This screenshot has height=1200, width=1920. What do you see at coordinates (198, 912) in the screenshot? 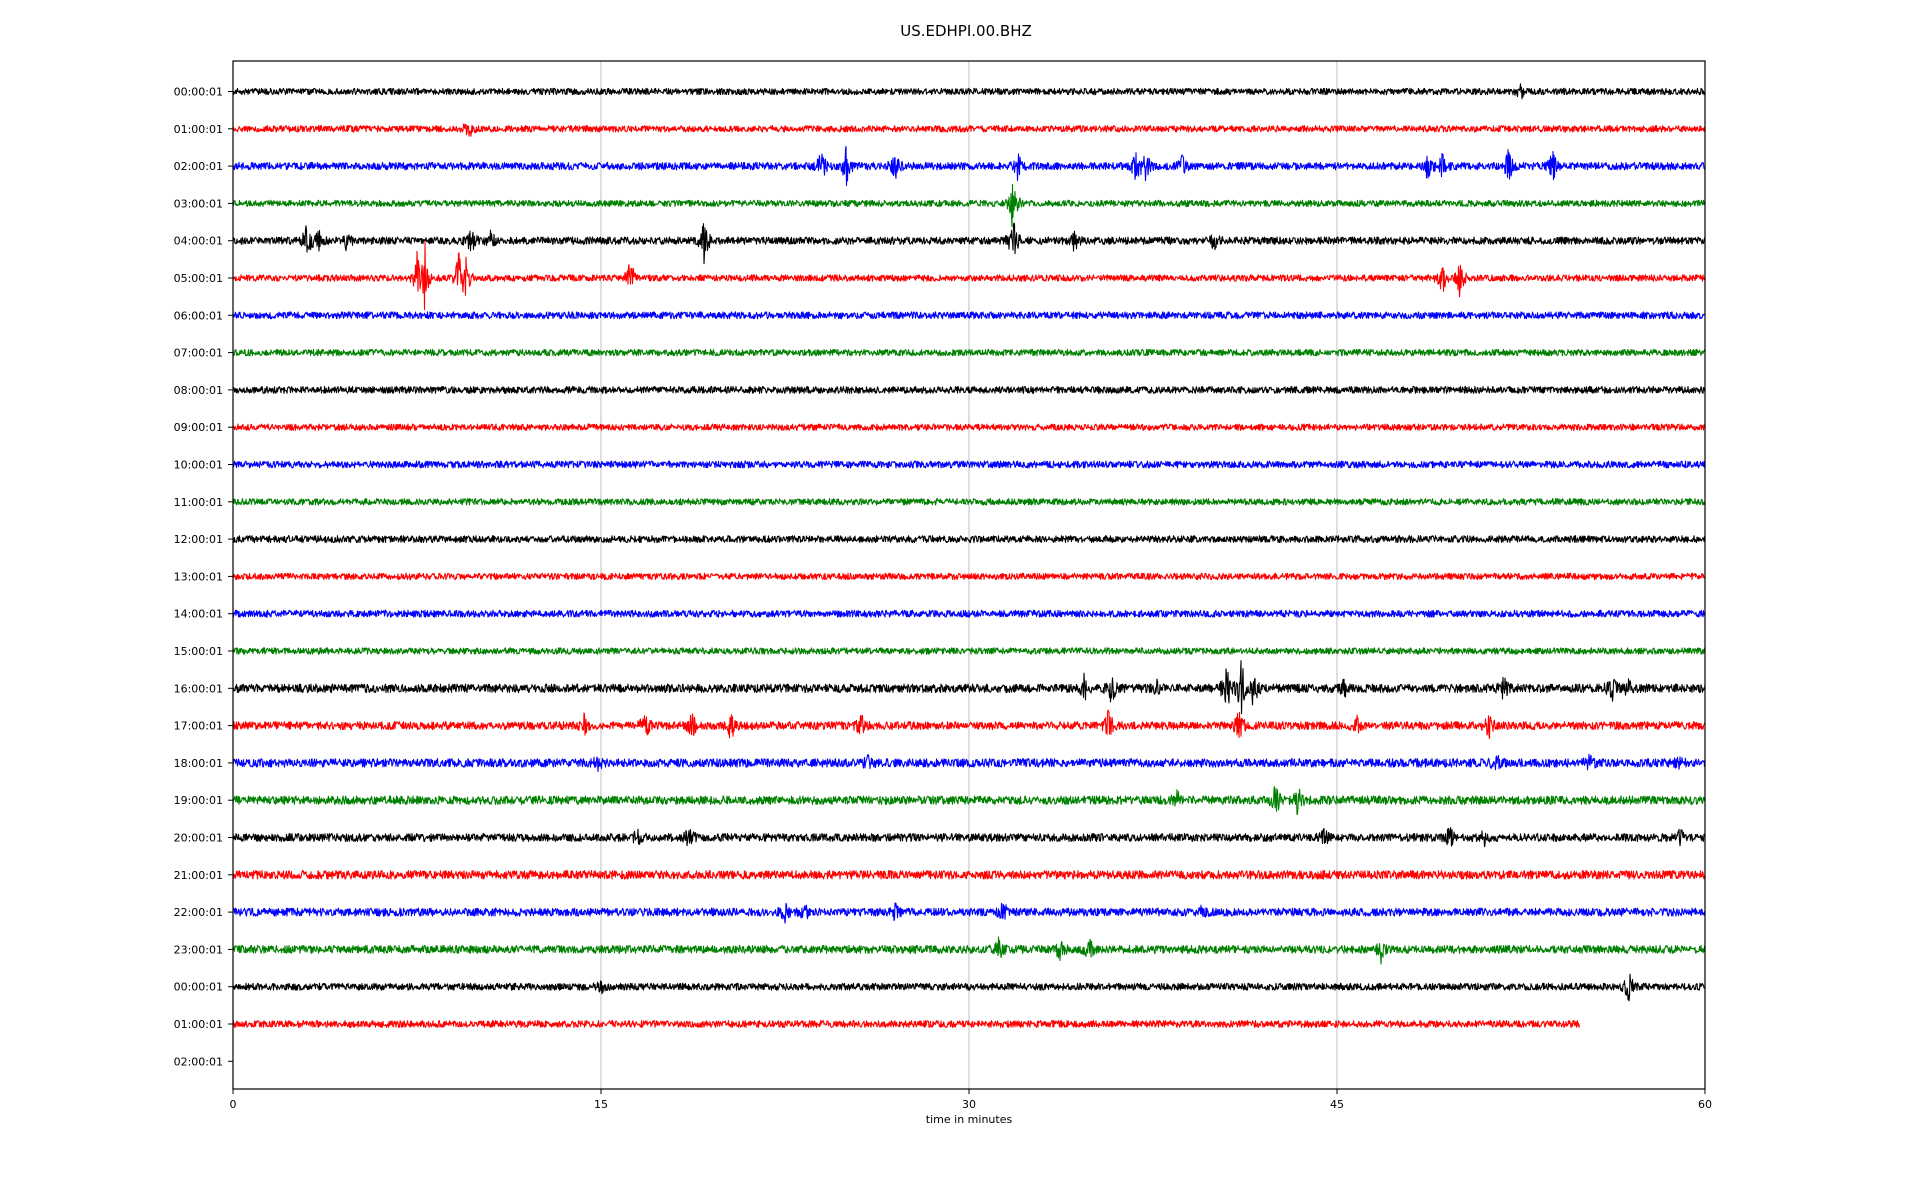
I see `row-time-label: 22:00:01` at bounding box center [198, 912].